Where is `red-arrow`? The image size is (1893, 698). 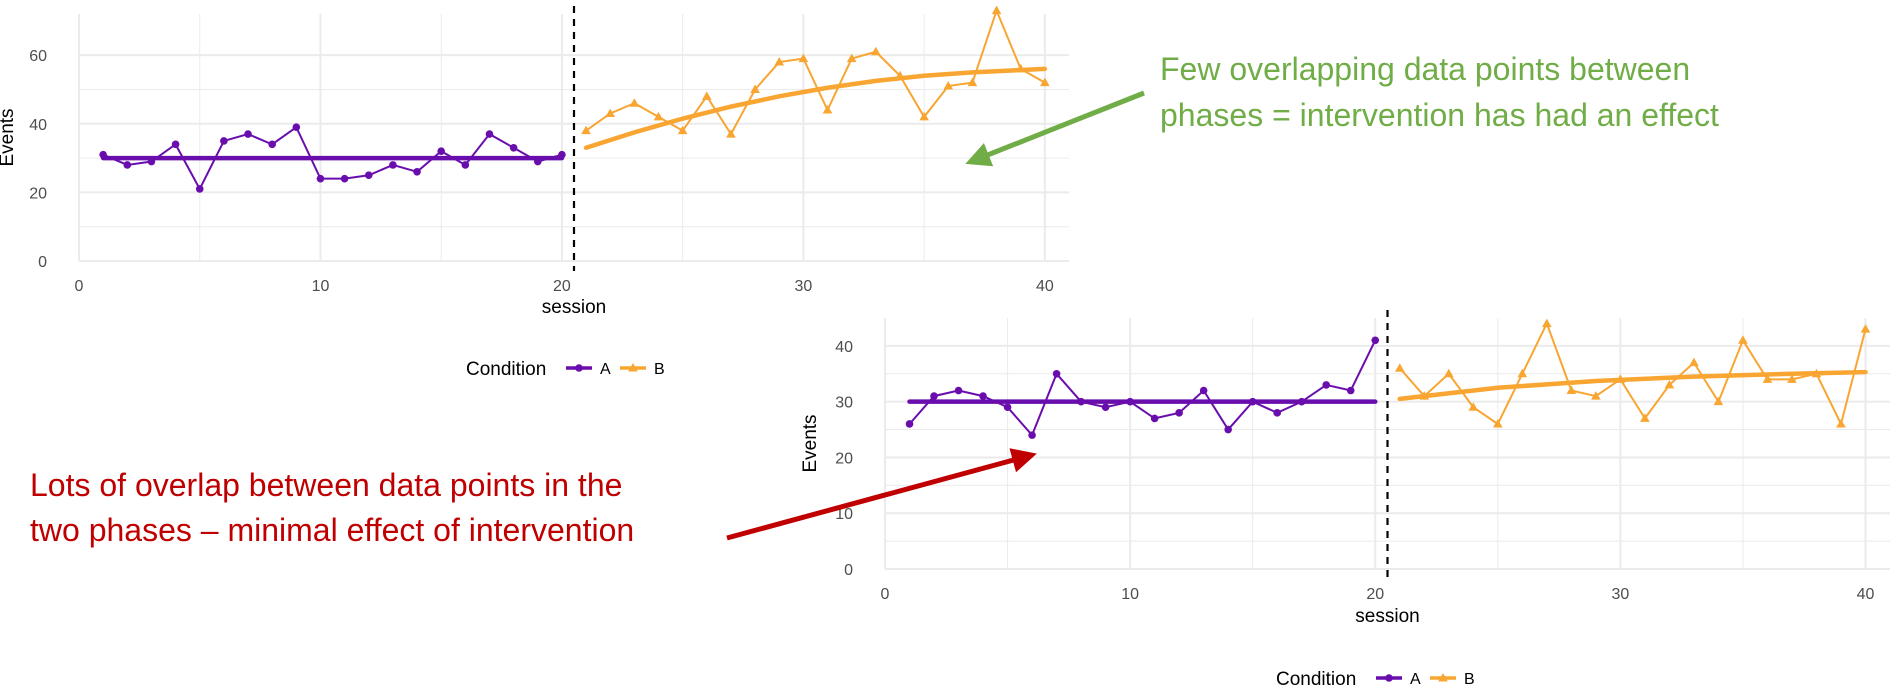 red-arrow is located at coordinates (881, 494).